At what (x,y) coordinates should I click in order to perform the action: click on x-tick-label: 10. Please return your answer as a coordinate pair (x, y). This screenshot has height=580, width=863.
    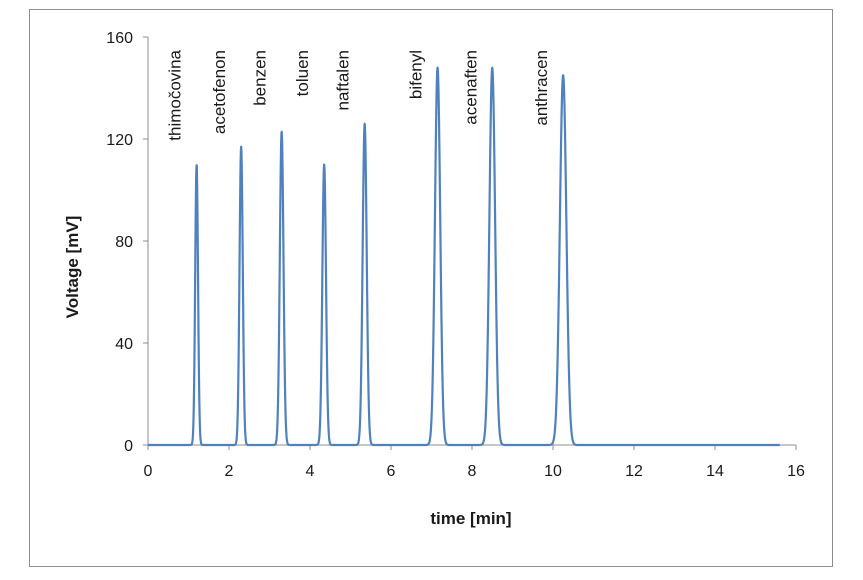
    Looking at the image, I should click on (553, 471).